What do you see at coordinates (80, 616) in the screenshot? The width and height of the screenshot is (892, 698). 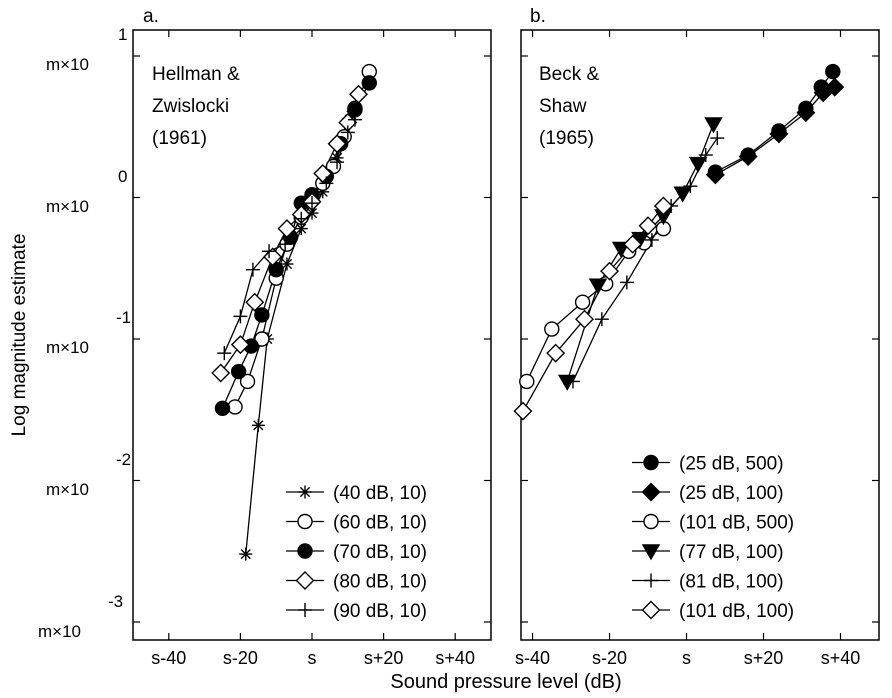 I see `y-tick-label: m×10 -3` at bounding box center [80, 616].